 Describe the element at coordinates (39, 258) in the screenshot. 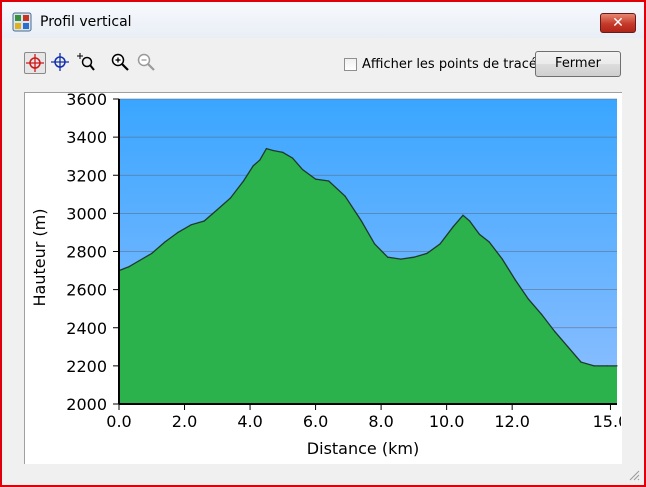

I see `y-axis-label: Hauteur (m)` at that location.